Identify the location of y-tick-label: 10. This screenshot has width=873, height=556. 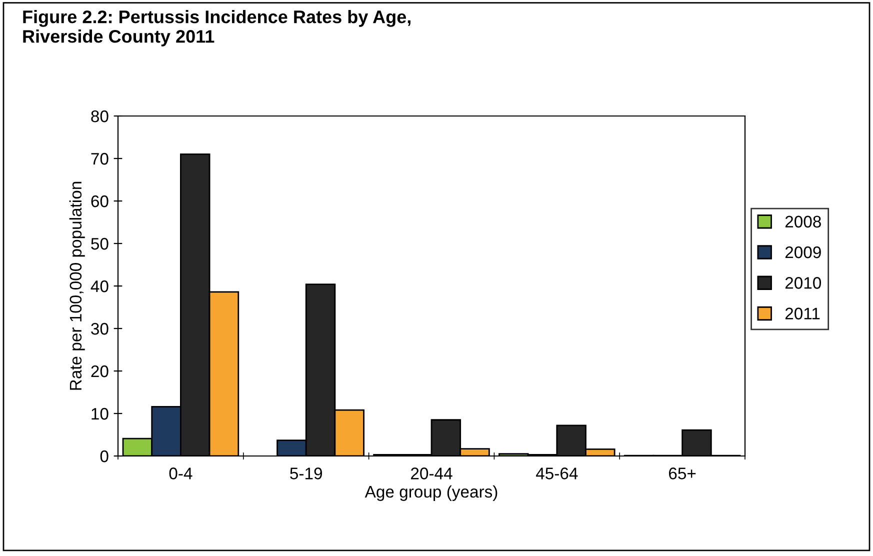
(100, 414).